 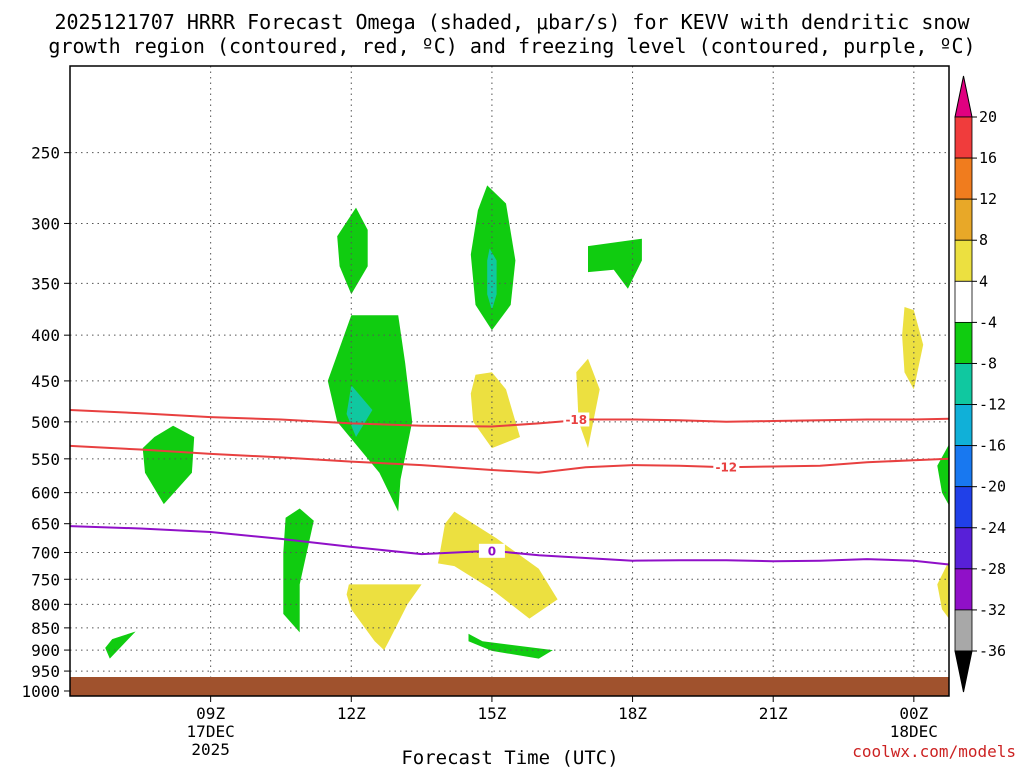 What do you see at coordinates (992, 405) in the screenshot?
I see `colorbar-label: -12` at bounding box center [992, 405].